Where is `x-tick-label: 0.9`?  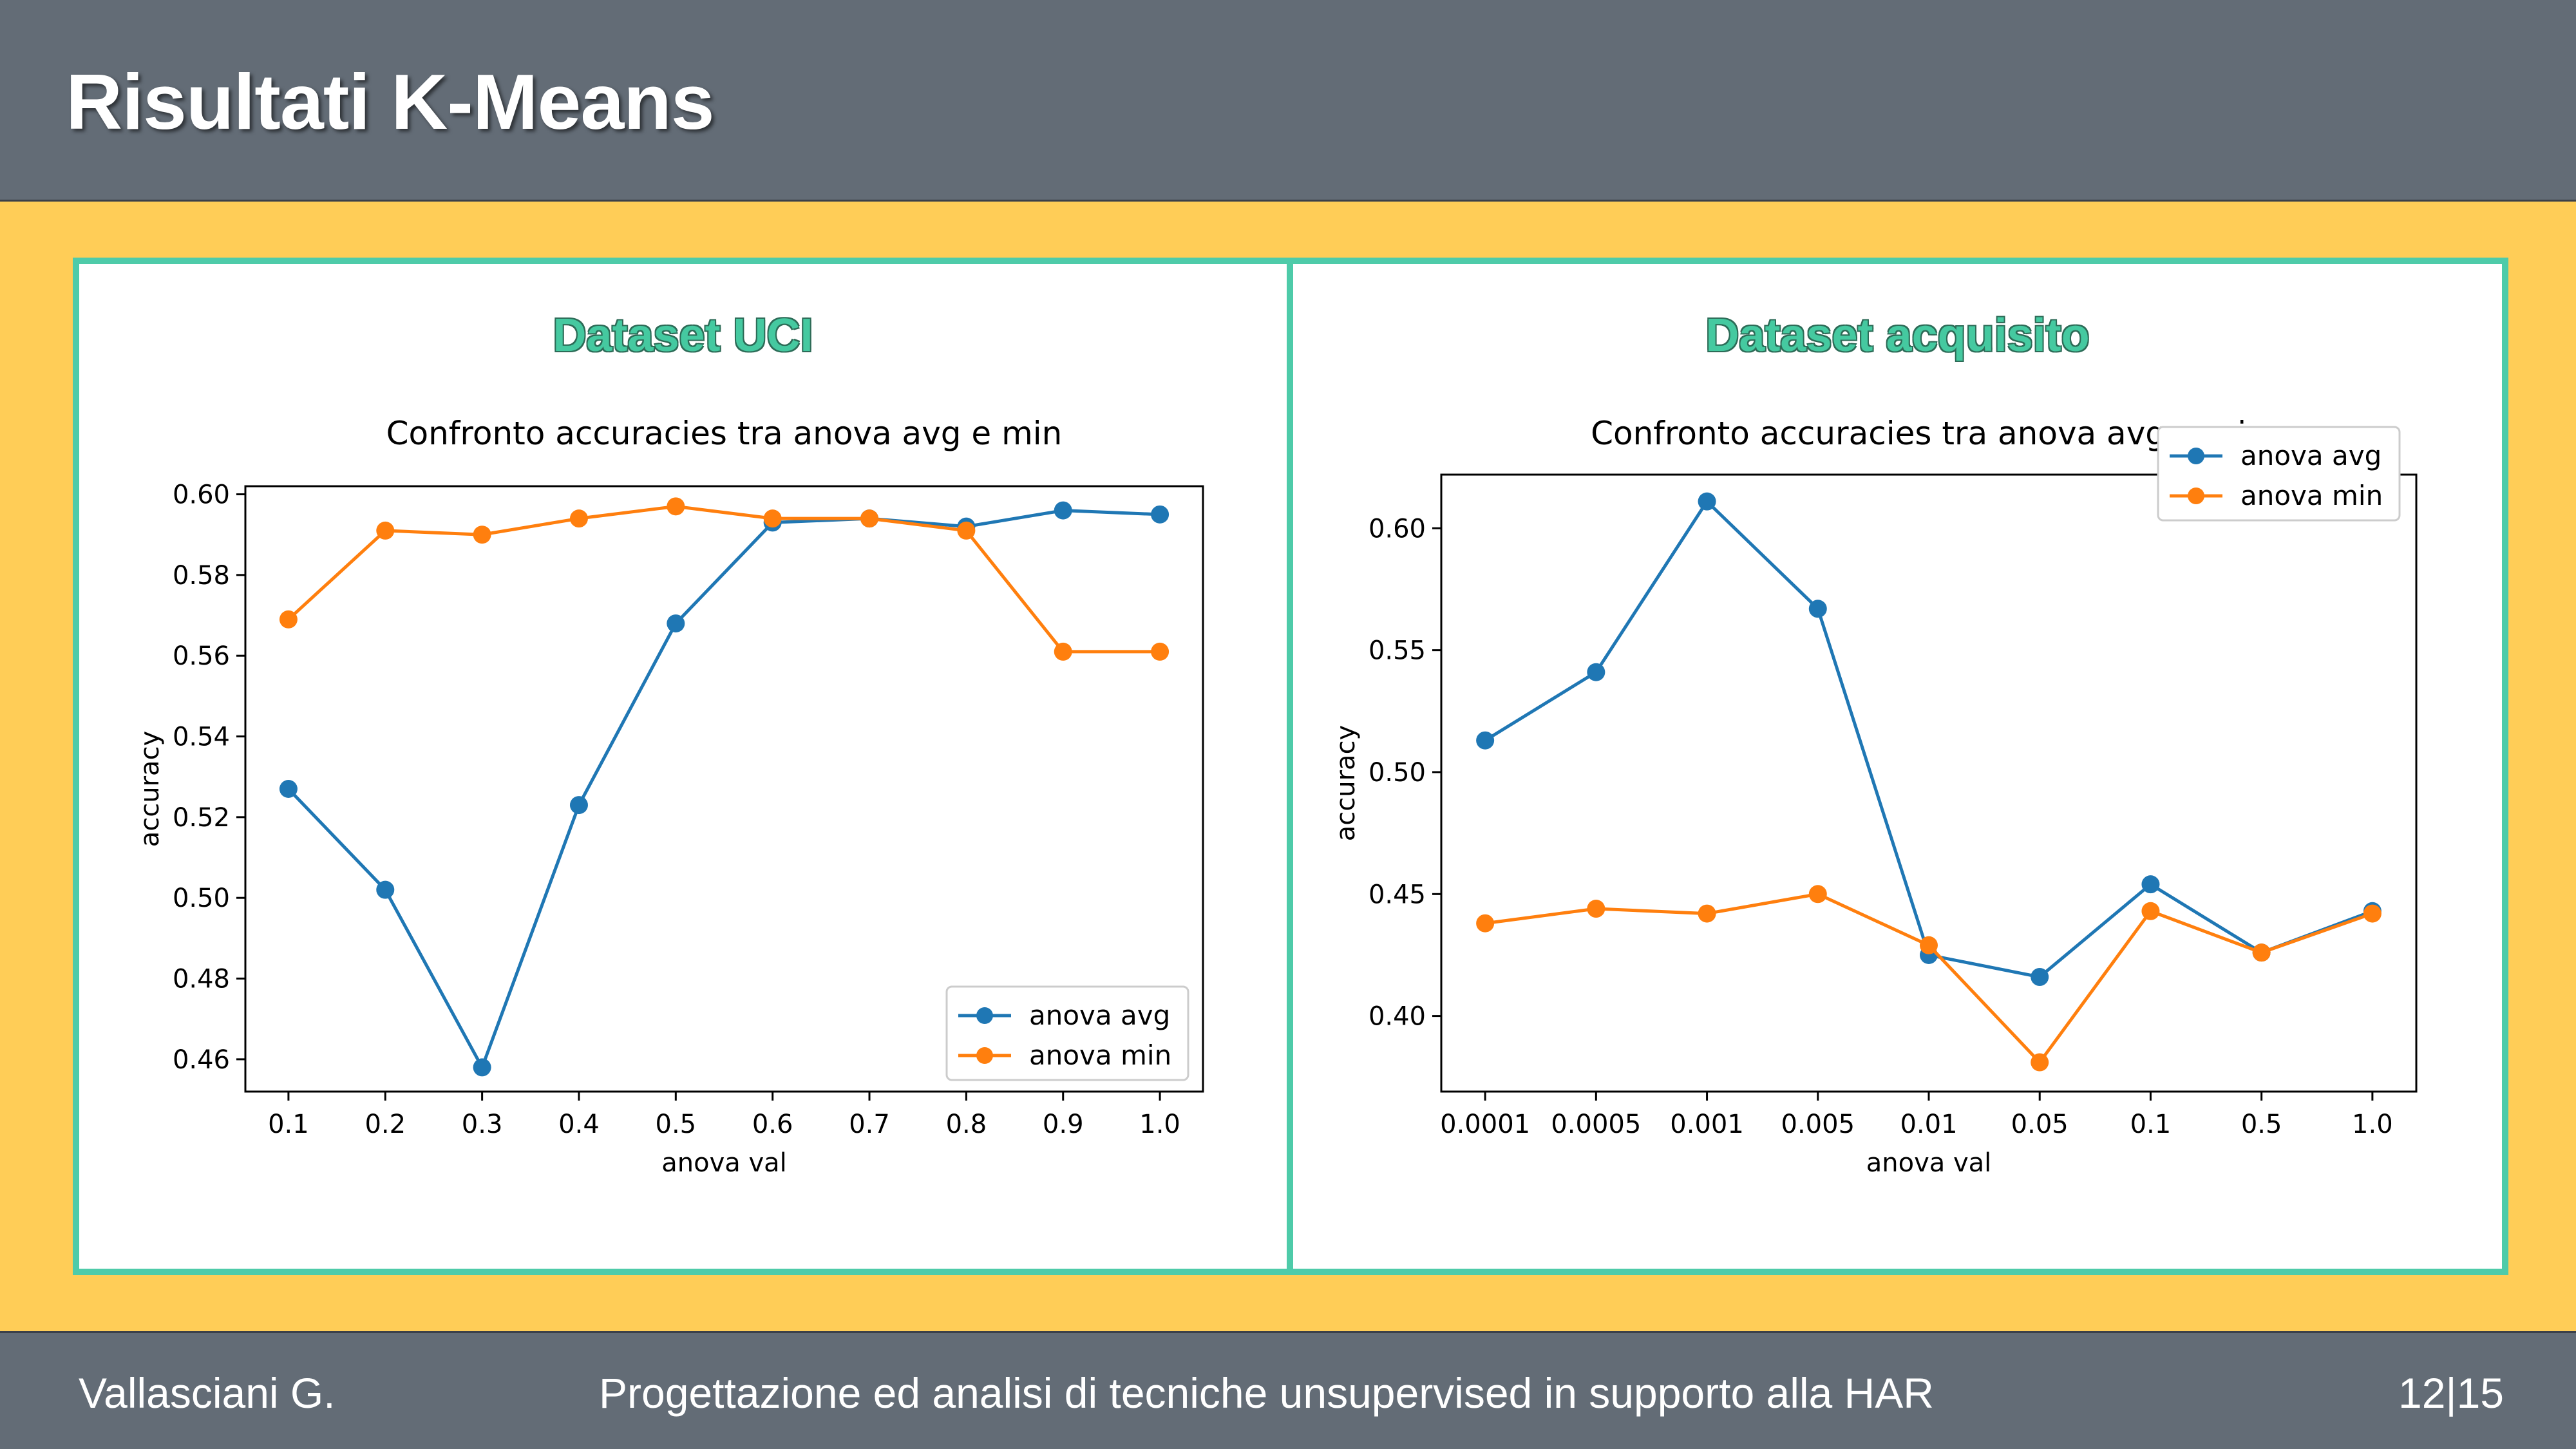
x-tick-label: 0.9 is located at coordinates (1063, 1125).